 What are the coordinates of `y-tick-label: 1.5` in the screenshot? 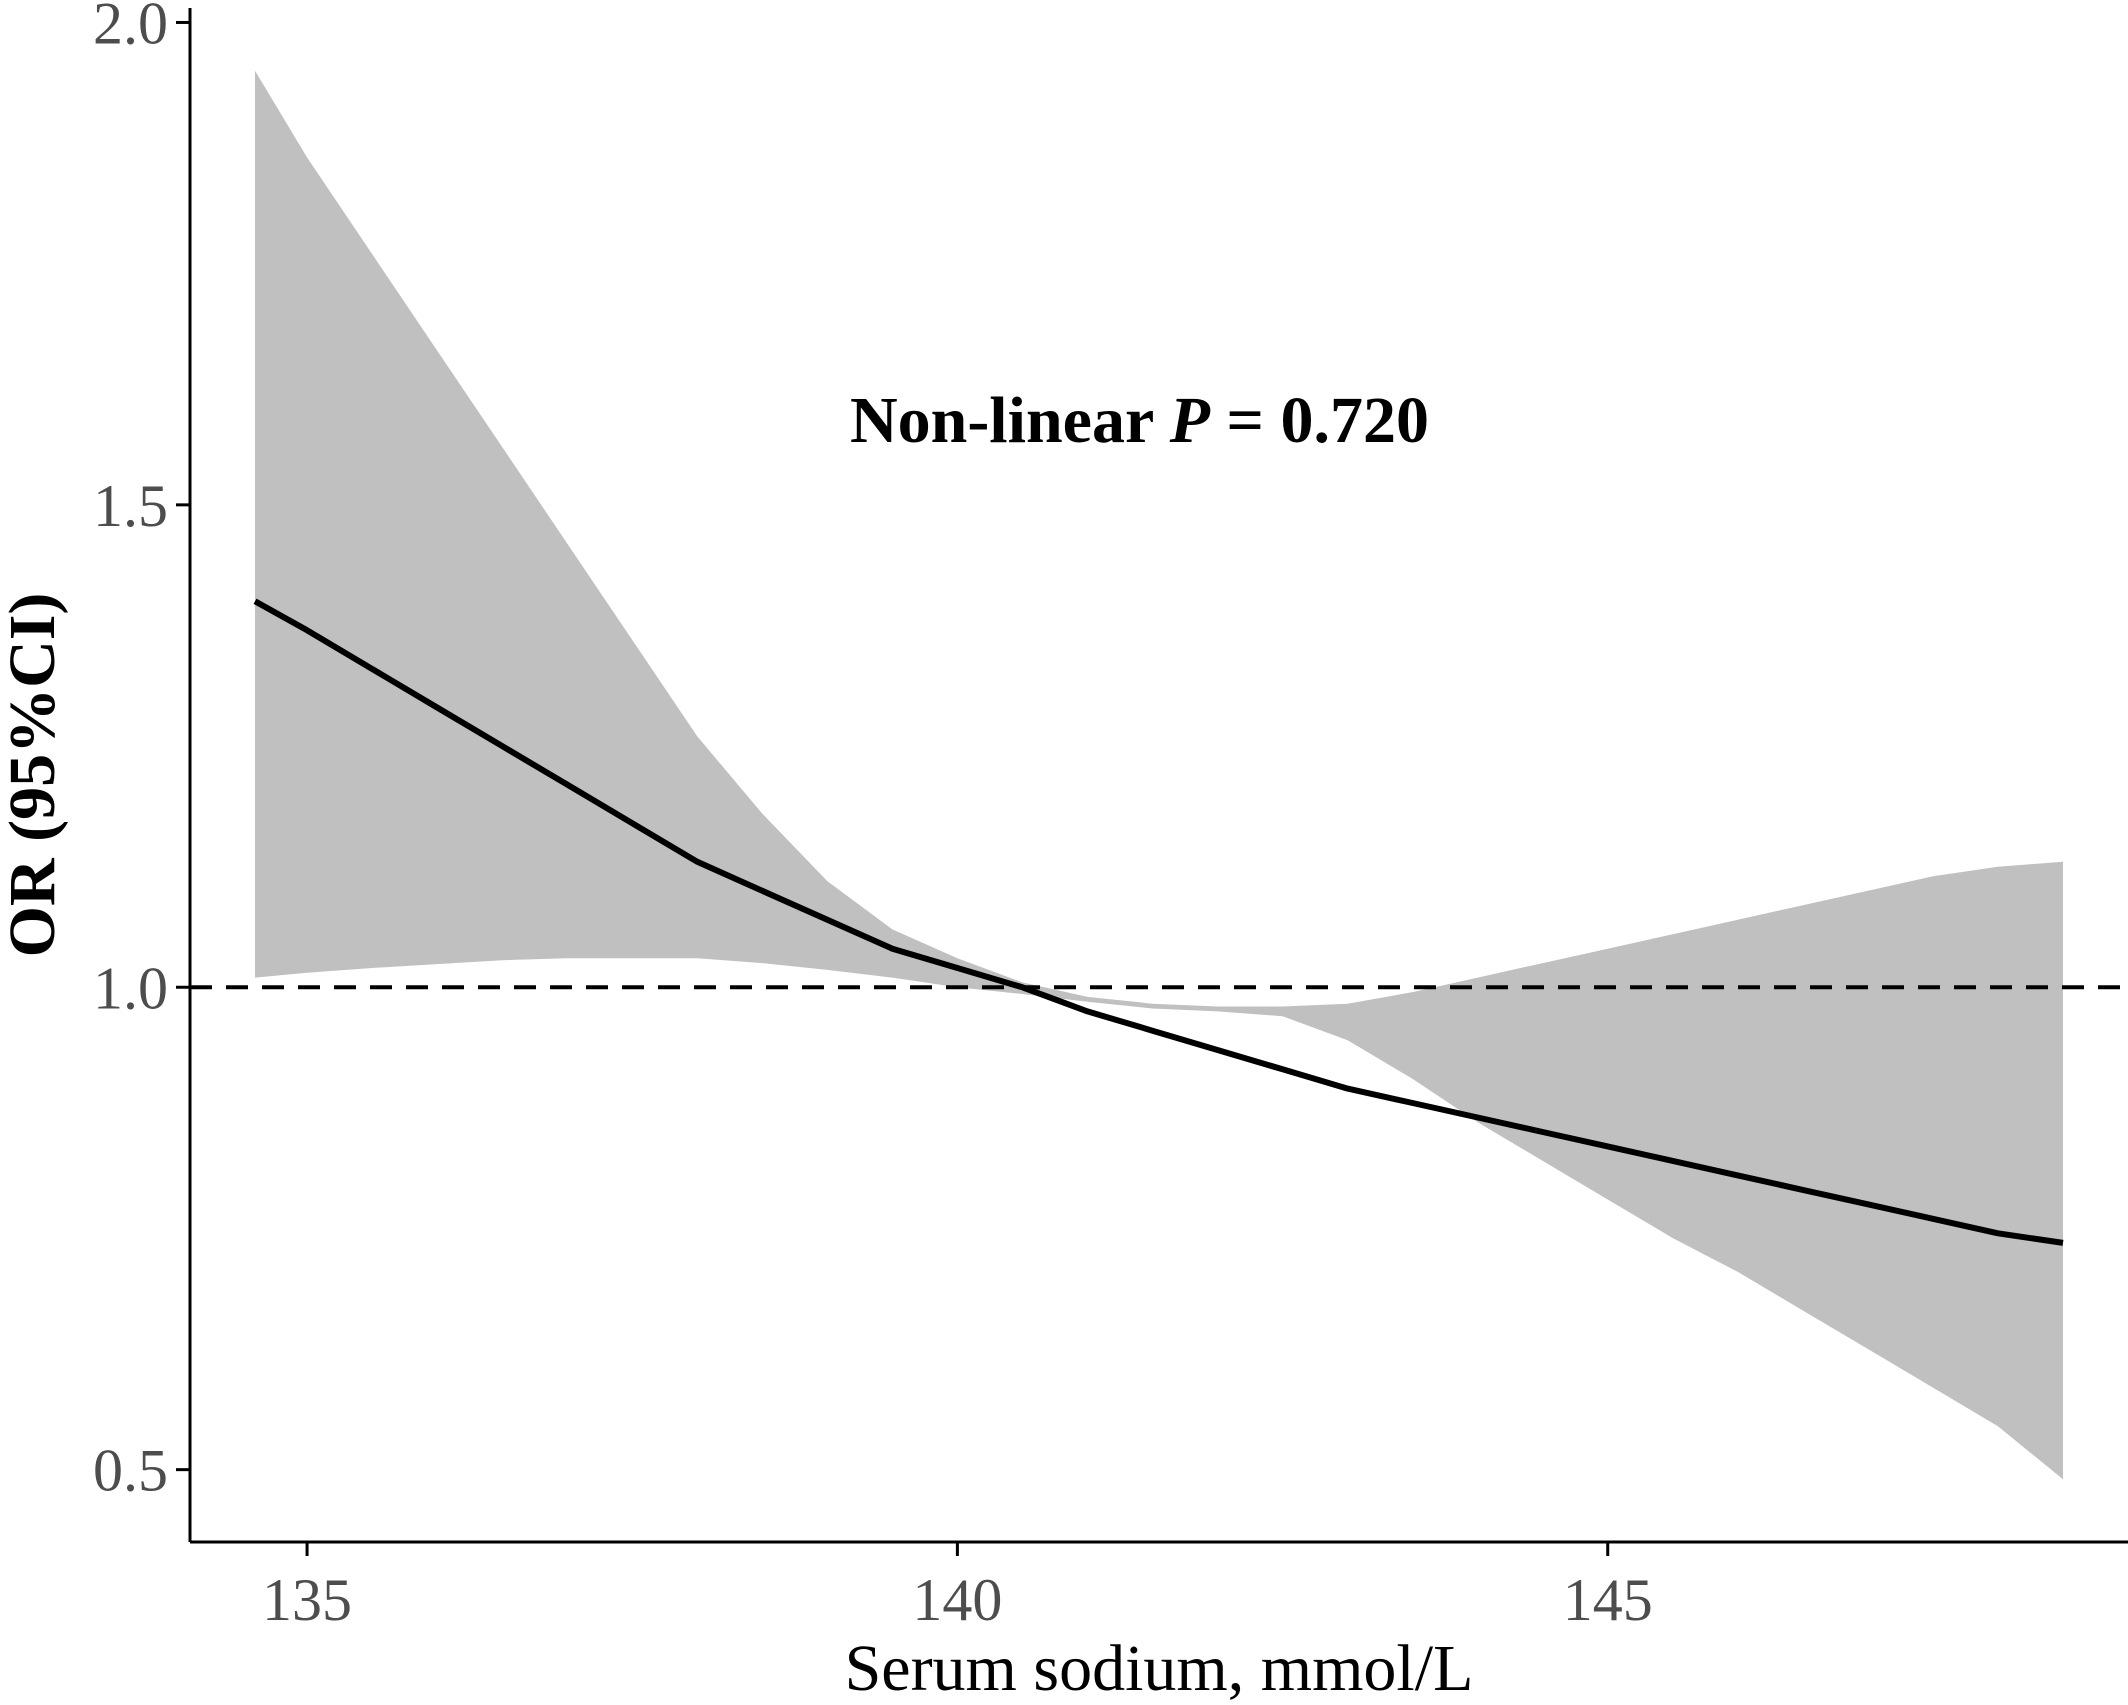 It's located at (130, 506).